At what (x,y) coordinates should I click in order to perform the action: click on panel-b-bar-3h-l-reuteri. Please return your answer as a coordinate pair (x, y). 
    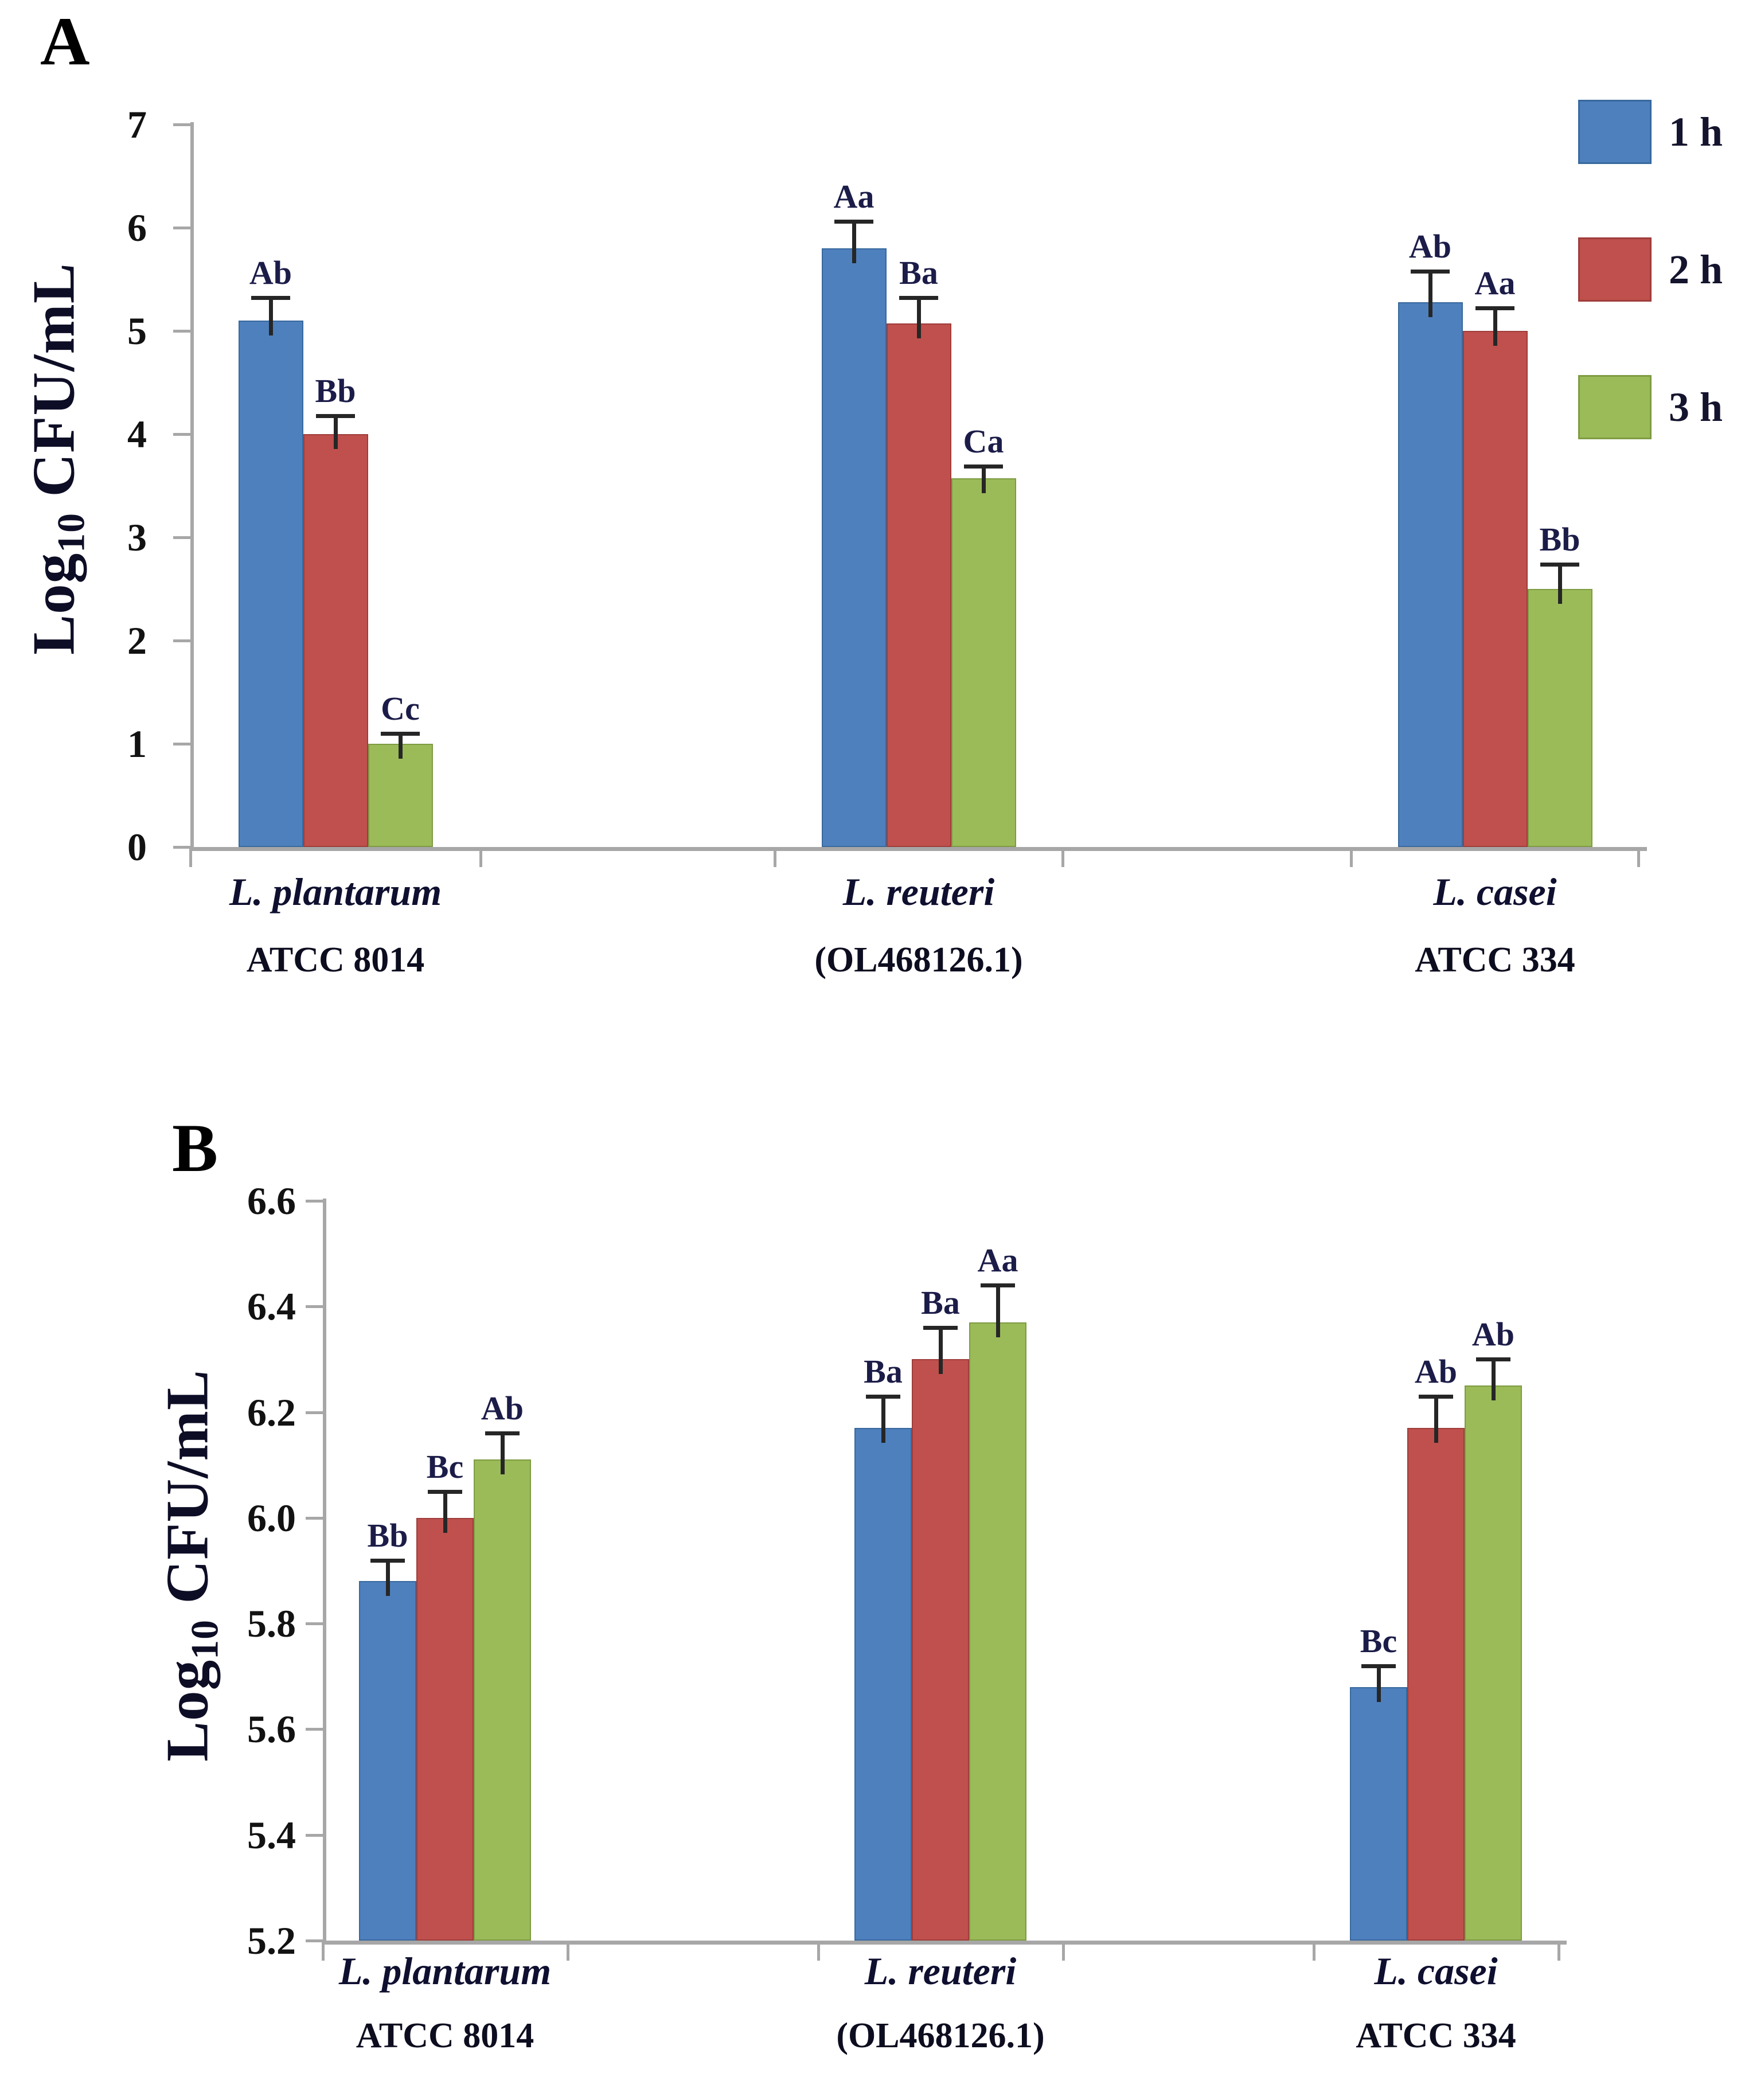
    Looking at the image, I should click on (997, 1631).